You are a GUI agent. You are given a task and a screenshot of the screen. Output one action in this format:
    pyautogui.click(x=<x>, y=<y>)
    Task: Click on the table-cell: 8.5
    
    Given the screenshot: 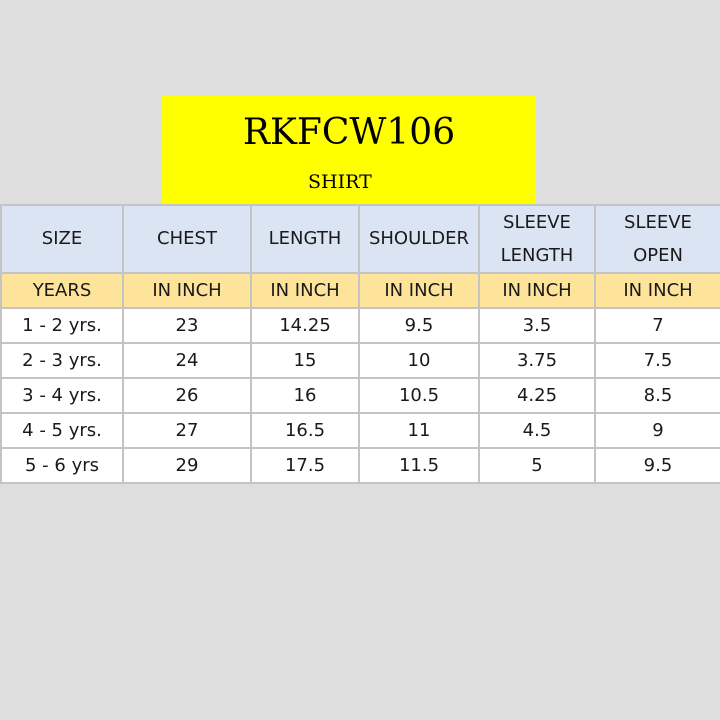 What is the action you would take?
    pyautogui.click(x=657, y=395)
    